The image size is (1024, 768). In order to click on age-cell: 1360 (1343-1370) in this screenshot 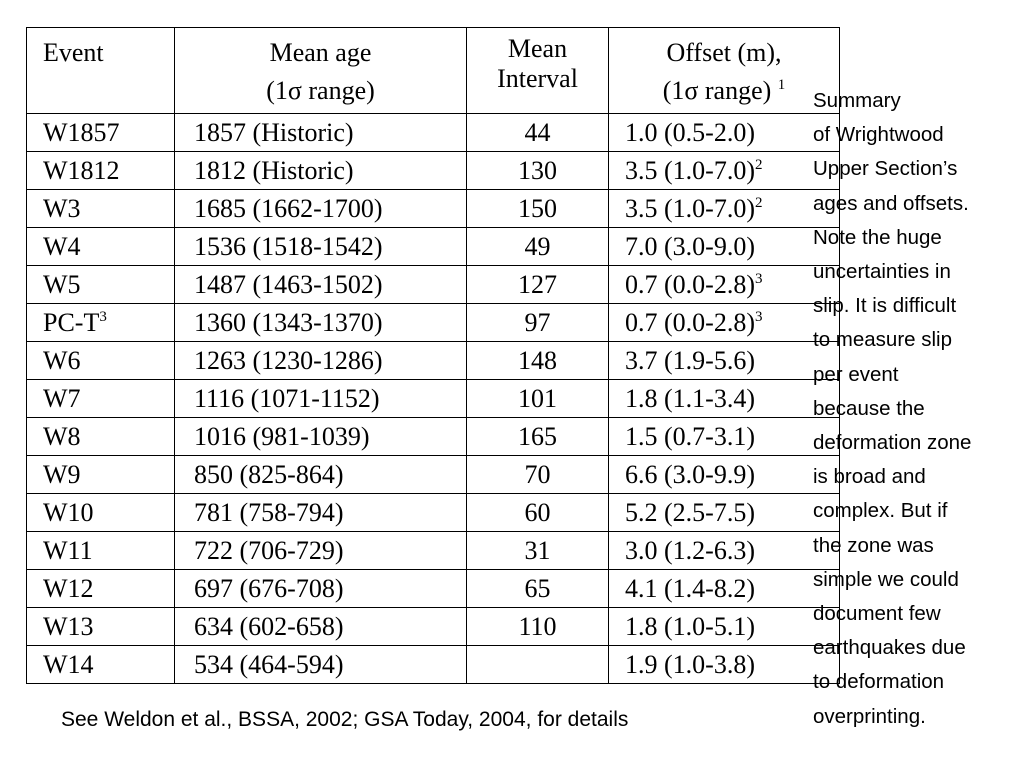, I will do `click(320, 322)`.